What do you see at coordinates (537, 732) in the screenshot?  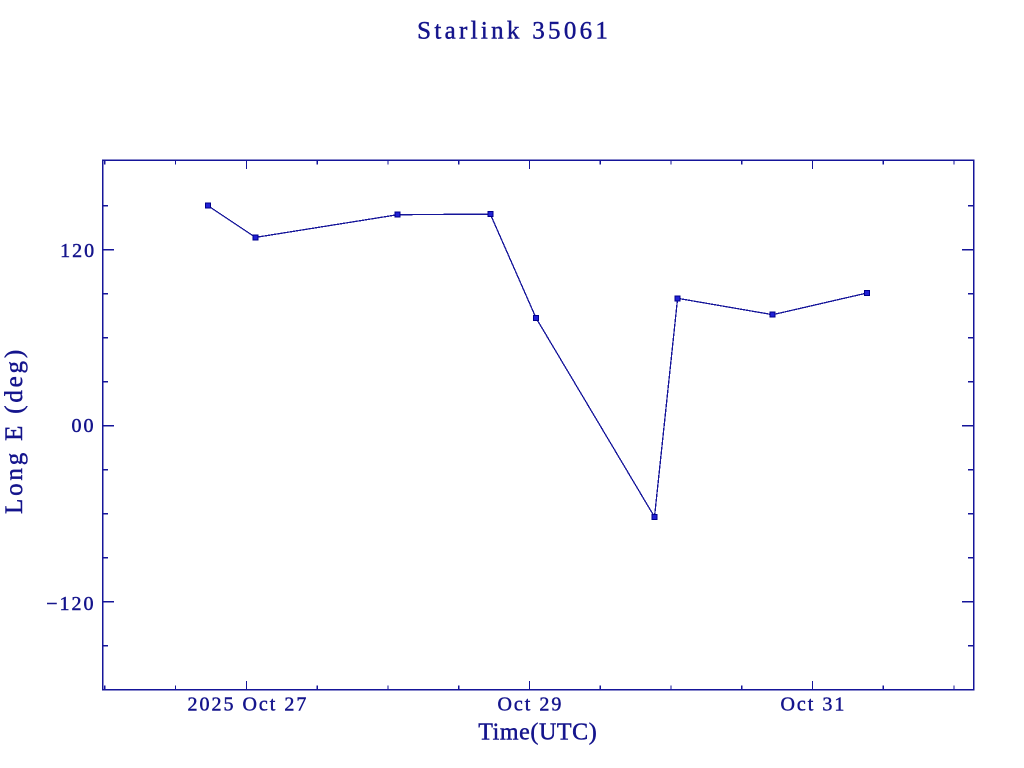 I see `svg-text: Time(UTC)` at bounding box center [537, 732].